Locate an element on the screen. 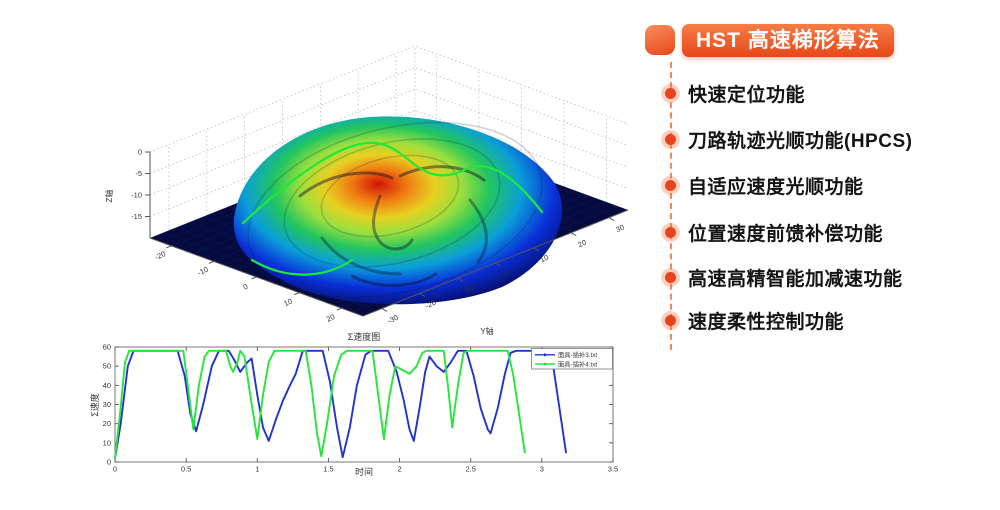 This screenshot has height=510, width=1000. feature-item: 自适应速度光顺功能 is located at coordinates (752, 186).